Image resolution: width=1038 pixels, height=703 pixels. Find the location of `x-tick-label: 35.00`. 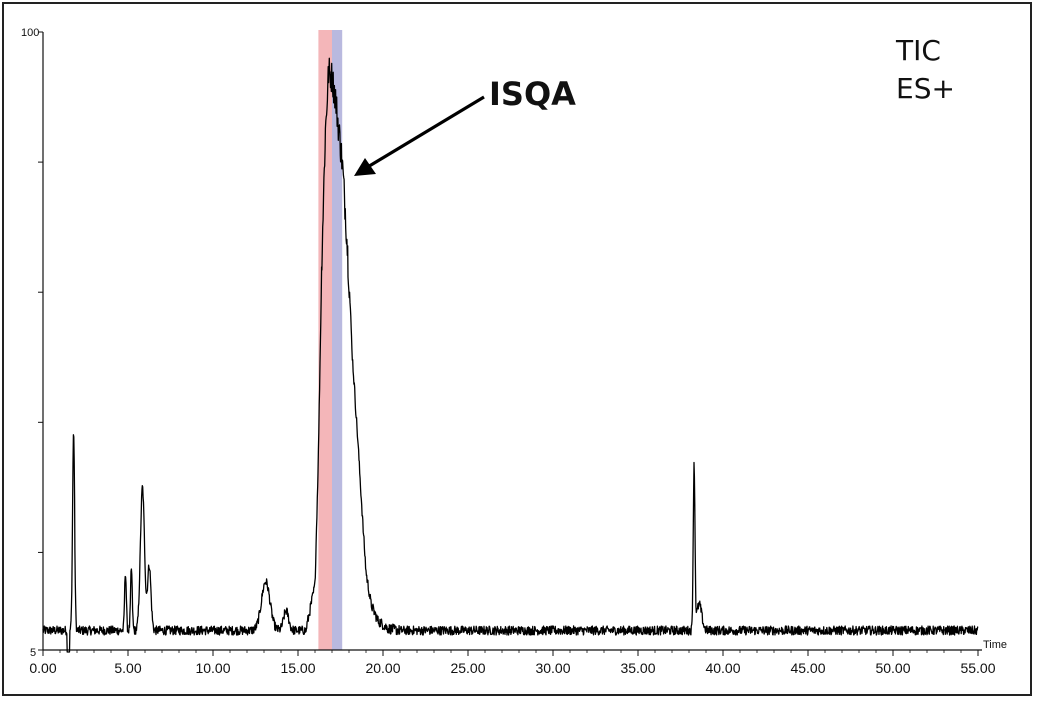

x-tick-label: 35.00 is located at coordinates (637, 668).